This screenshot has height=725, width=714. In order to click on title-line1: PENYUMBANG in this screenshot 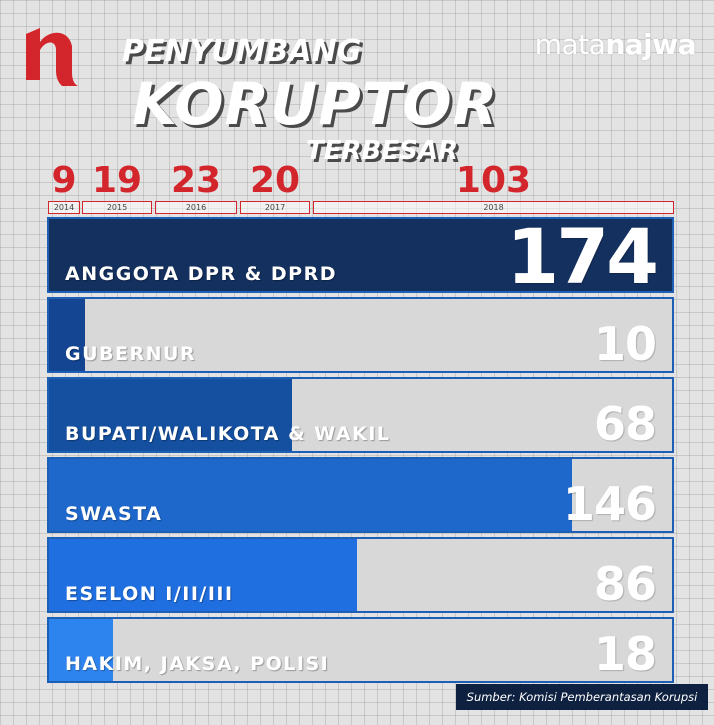, I will do `click(242, 51)`.